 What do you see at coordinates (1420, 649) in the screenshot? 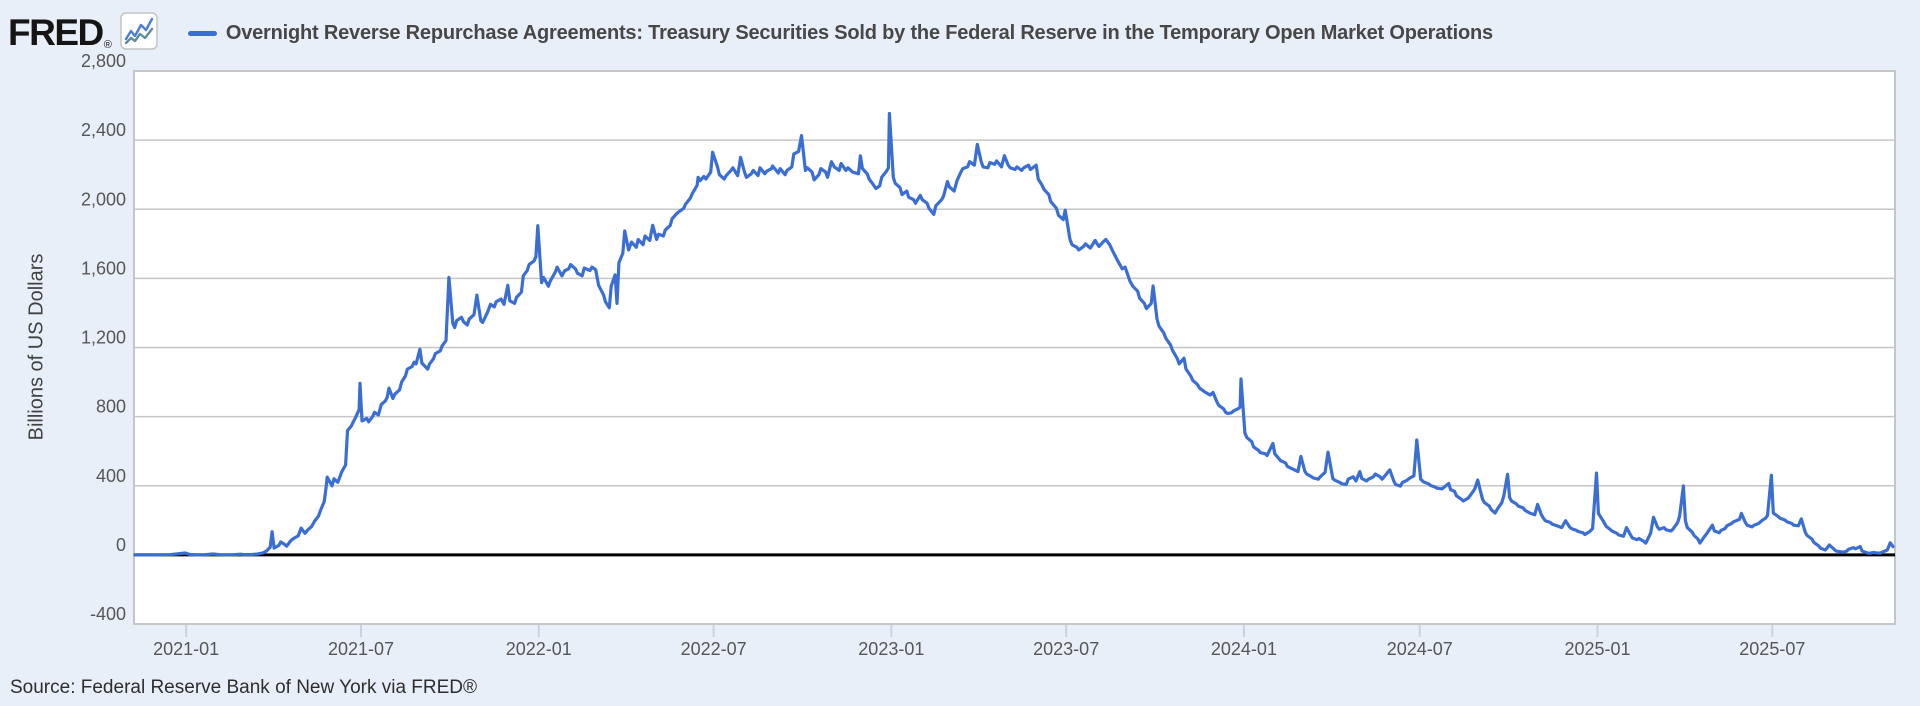
I see `x-axis-tick-label: 2024-07` at bounding box center [1420, 649].